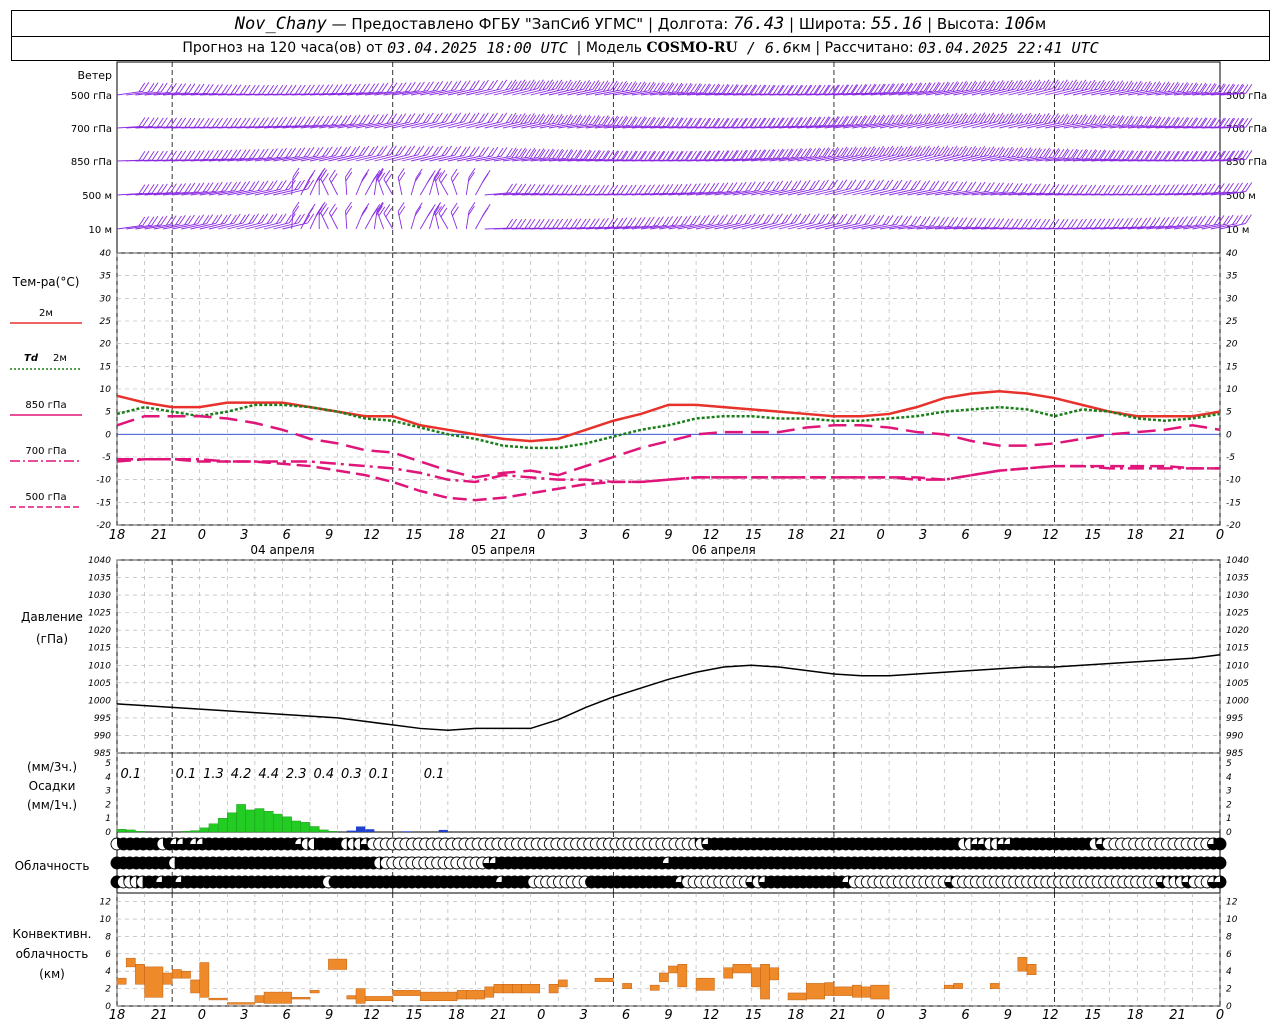 This screenshot has width=1280, height=1024. Describe the element at coordinates (108, 972) in the screenshot. I see `conv-y-tick: 4` at that location.